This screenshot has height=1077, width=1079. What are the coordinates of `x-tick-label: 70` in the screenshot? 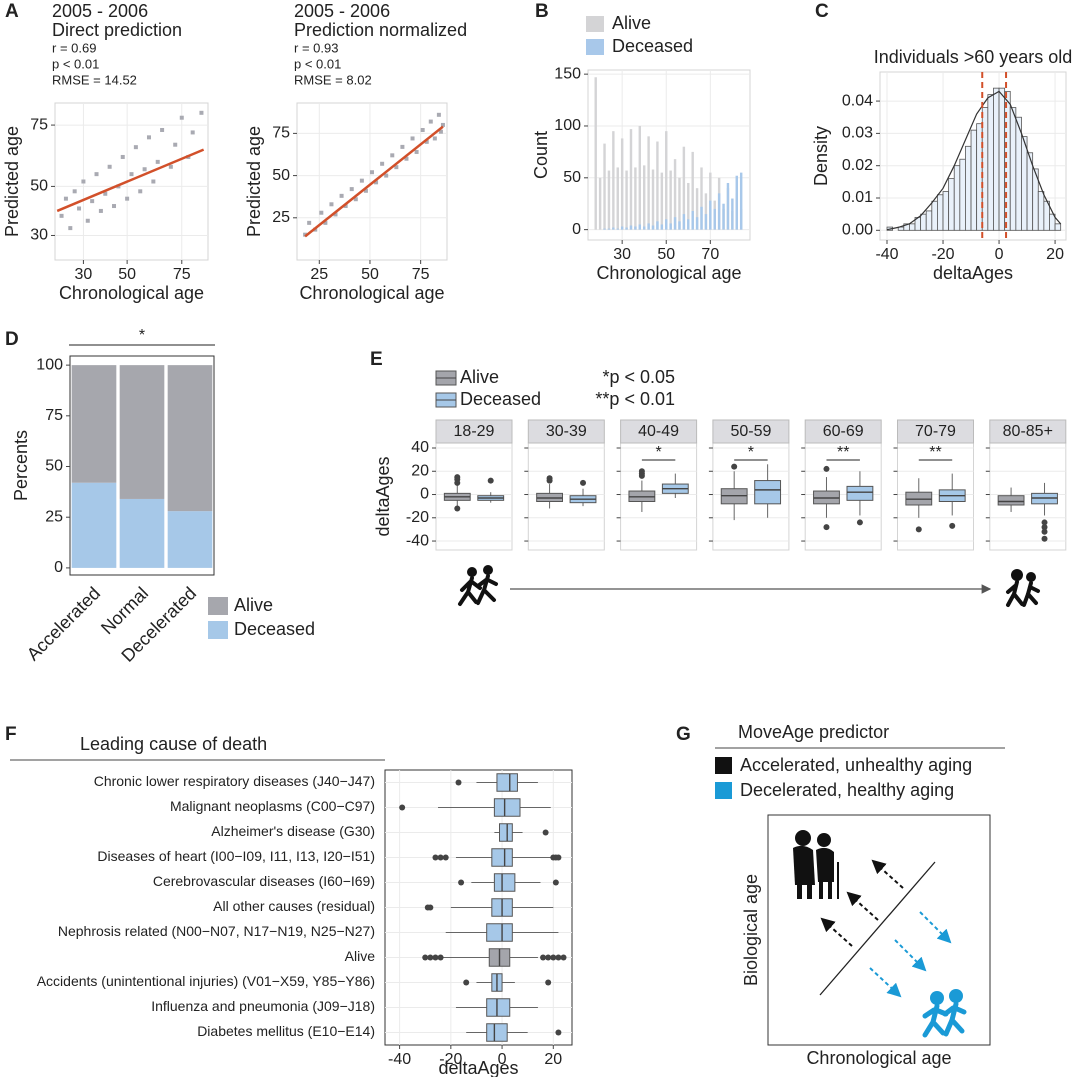 It's located at (710, 254).